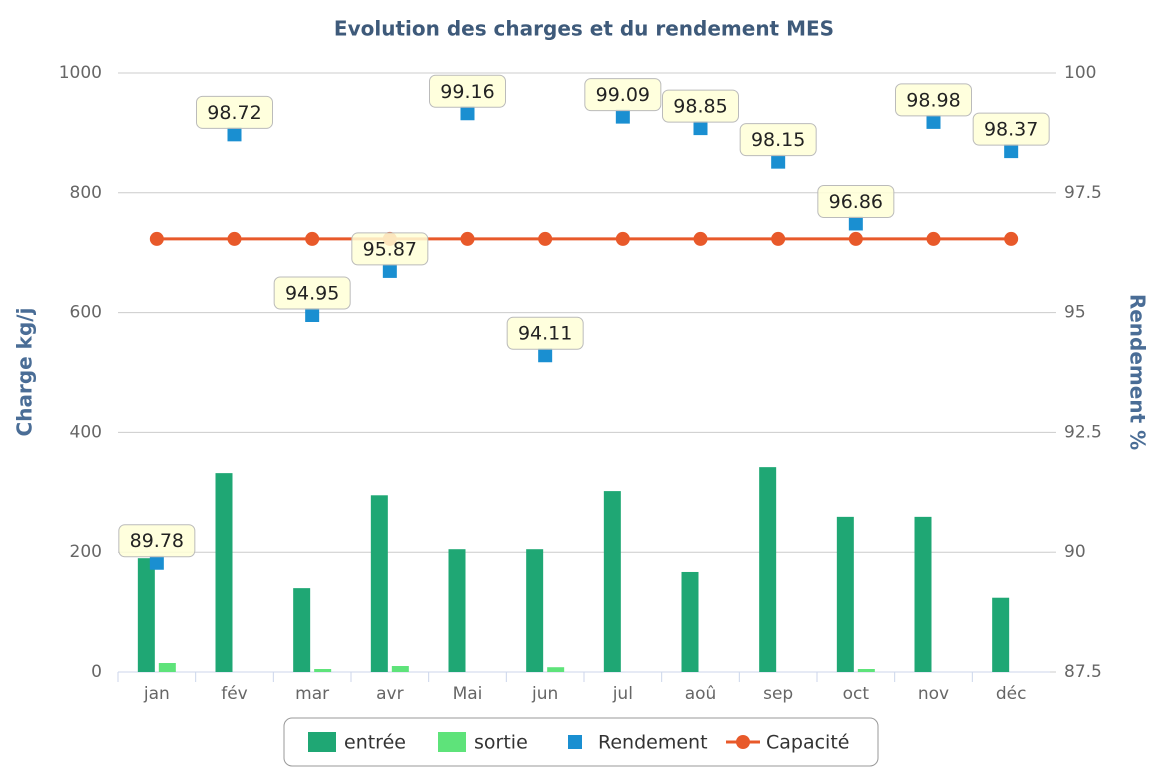 The height and width of the screenshot is (776, 1160). Describe the element at coordinates (1083, 672) in the screenshot. I see `y2-tick-label: 87.5` at that location.